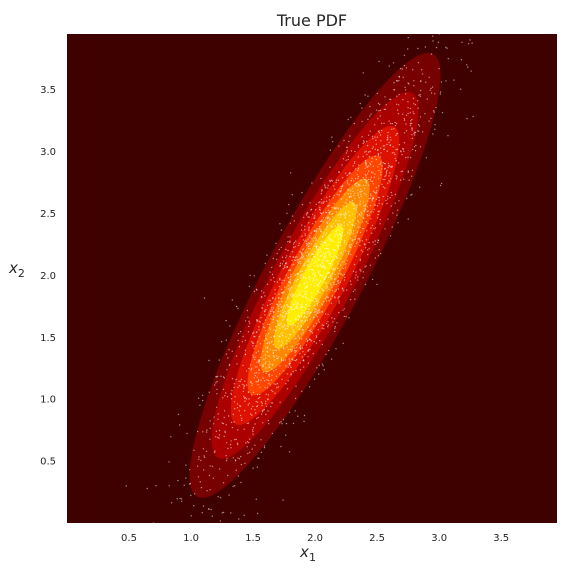  I want to click on y-tick-label: 0.5, so click(48, 462).